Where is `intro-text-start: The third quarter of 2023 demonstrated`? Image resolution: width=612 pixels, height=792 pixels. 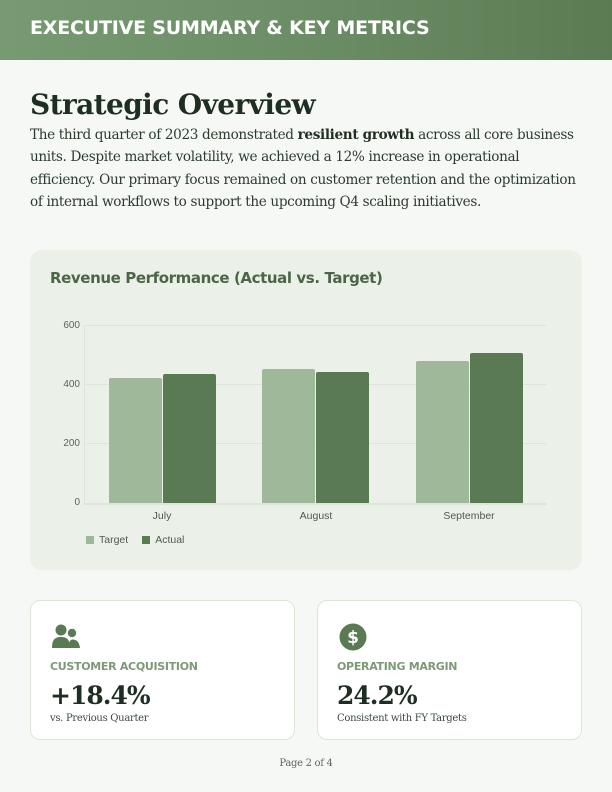 intro-text-start: The third quarter of 2023 demonstrated is located at coordinates (164, 135).